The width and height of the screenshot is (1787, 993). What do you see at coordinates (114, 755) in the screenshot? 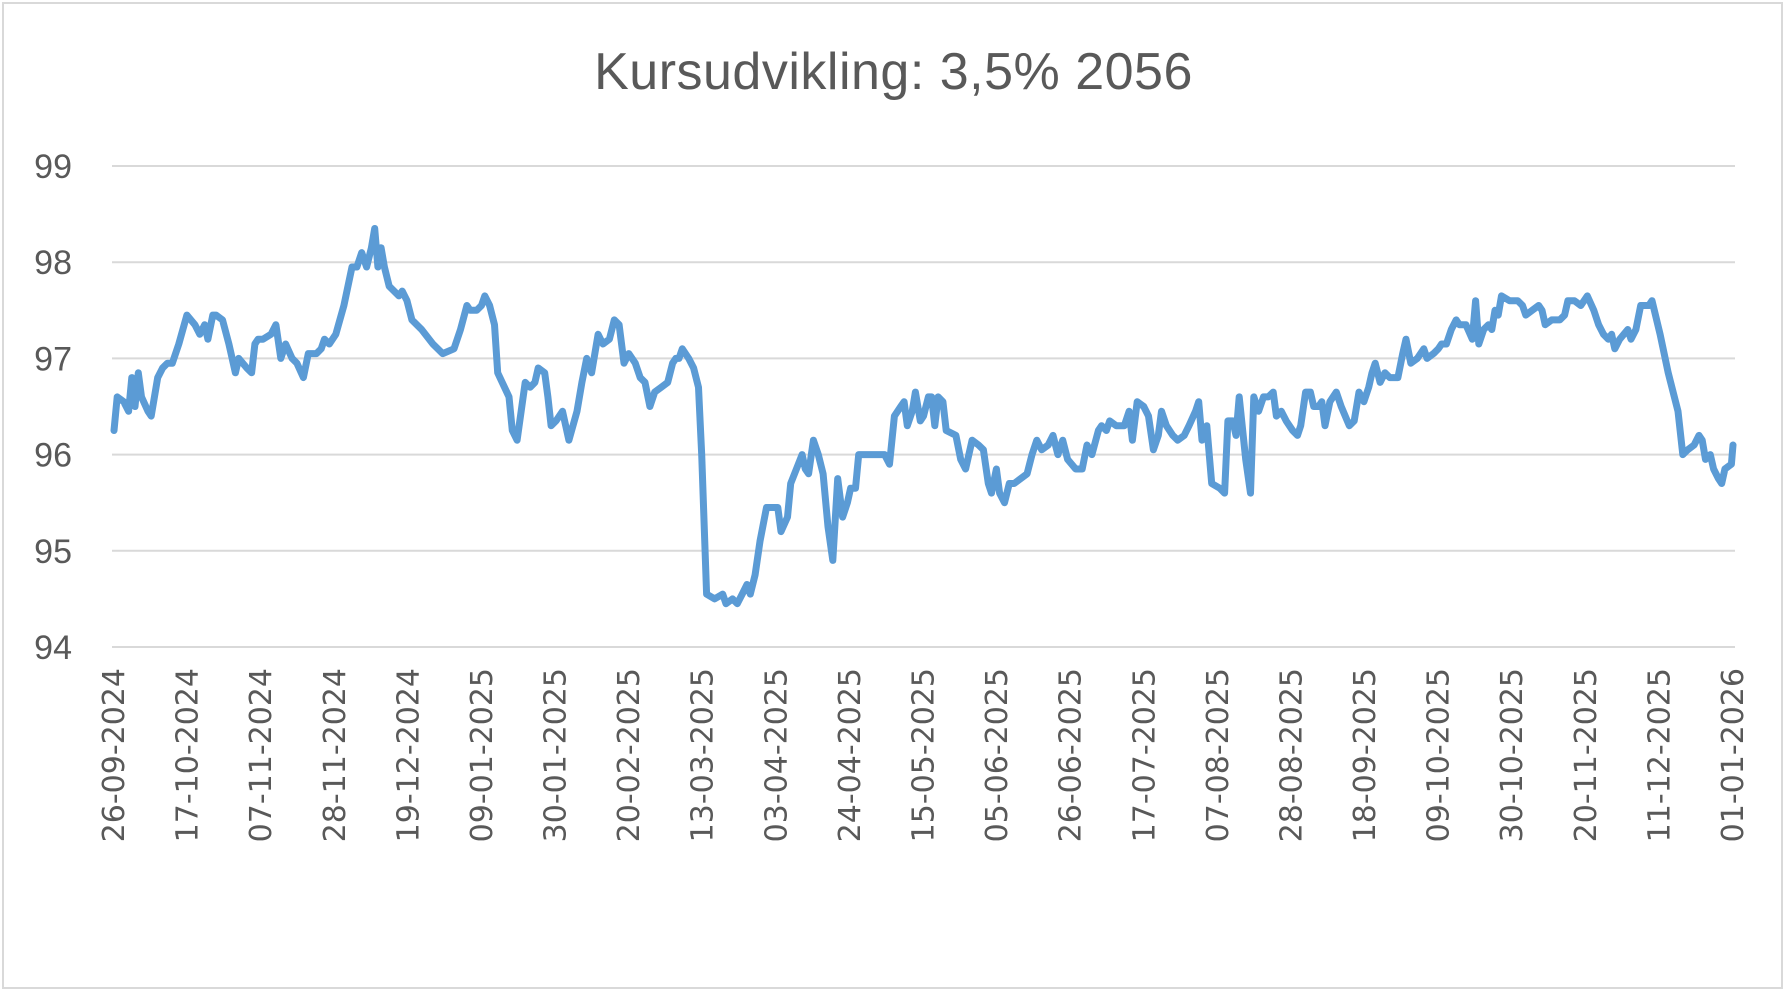
I see `x-tick-label: 26-09-2024` at bounding box center [114, 755].